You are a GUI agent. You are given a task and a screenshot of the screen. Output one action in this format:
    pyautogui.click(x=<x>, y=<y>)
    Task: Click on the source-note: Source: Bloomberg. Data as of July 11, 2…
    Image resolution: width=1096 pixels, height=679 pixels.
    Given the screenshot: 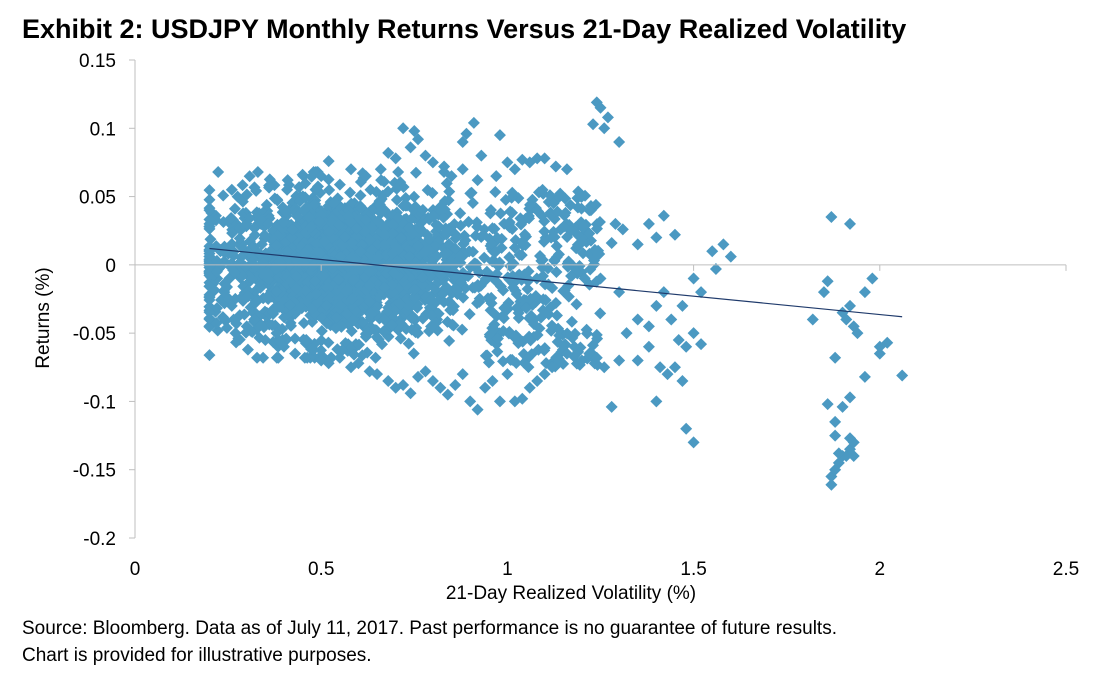 What is the action you would take?
    pyautogui.click(x=429, y=642)
    